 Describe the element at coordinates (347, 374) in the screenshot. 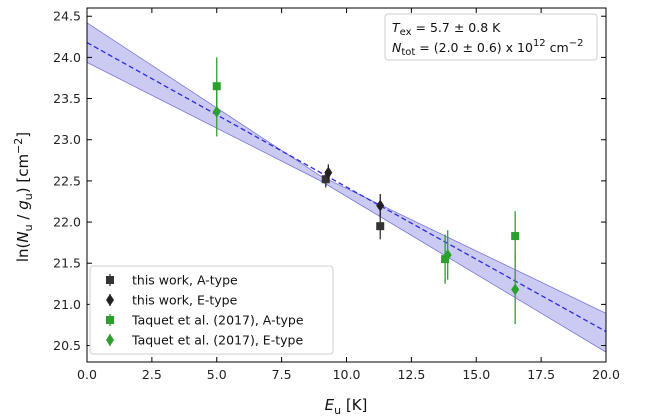

I see `x-tick-label: 10.0` at that location.